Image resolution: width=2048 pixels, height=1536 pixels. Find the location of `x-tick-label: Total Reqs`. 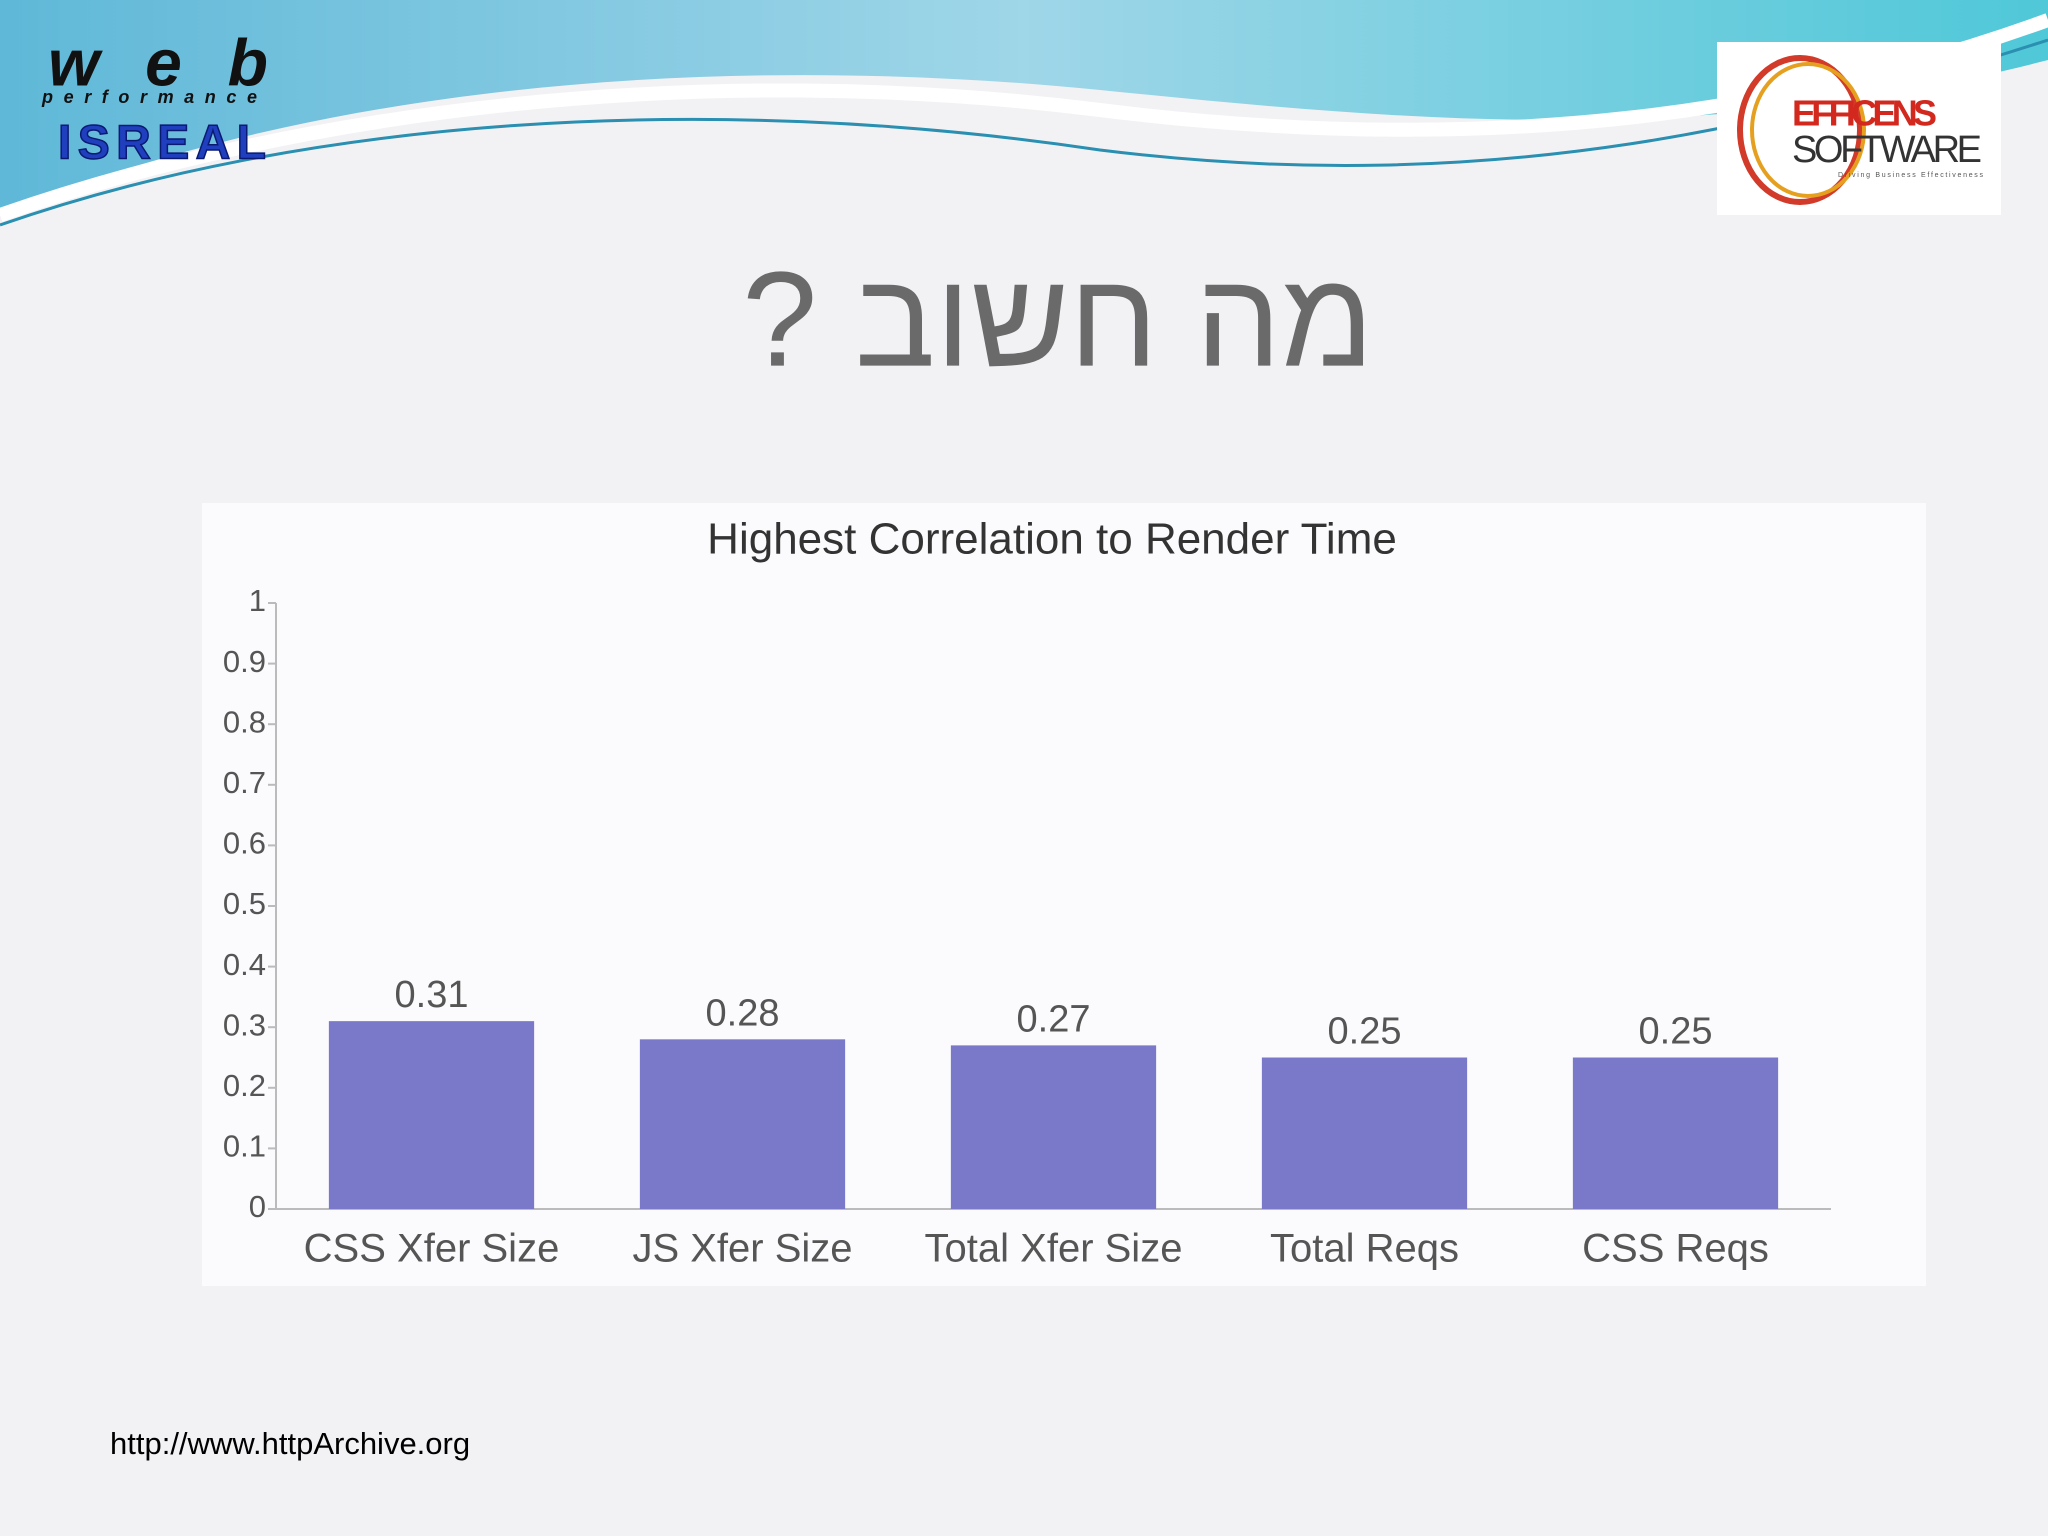

x-tick-label: Total Reqs is located at coordinates (1364, 1249).